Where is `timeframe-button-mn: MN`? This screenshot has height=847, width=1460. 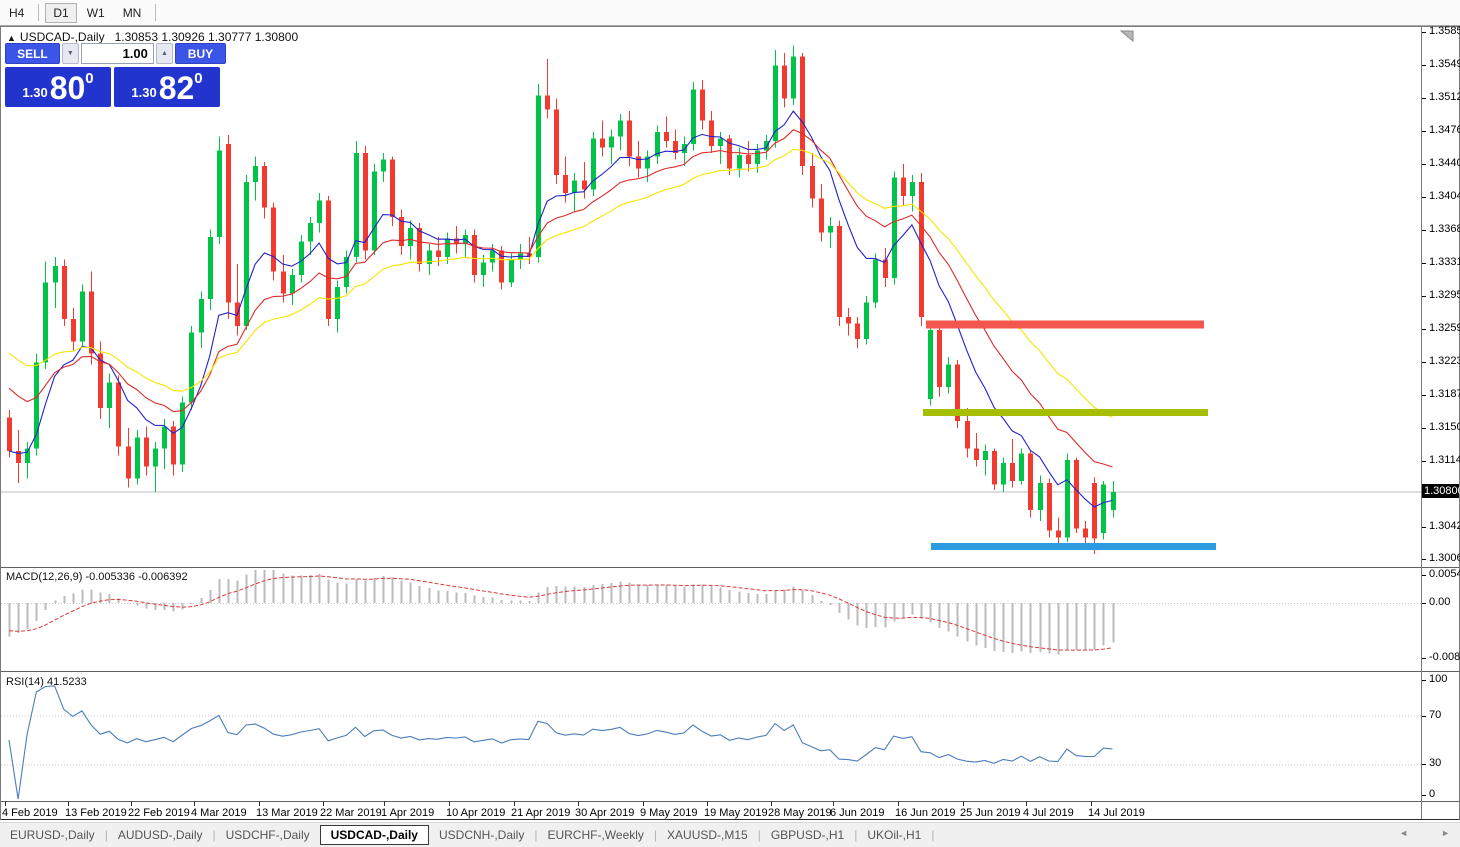 timeframe-button-mn: MN is located at coordinates (132, 12).